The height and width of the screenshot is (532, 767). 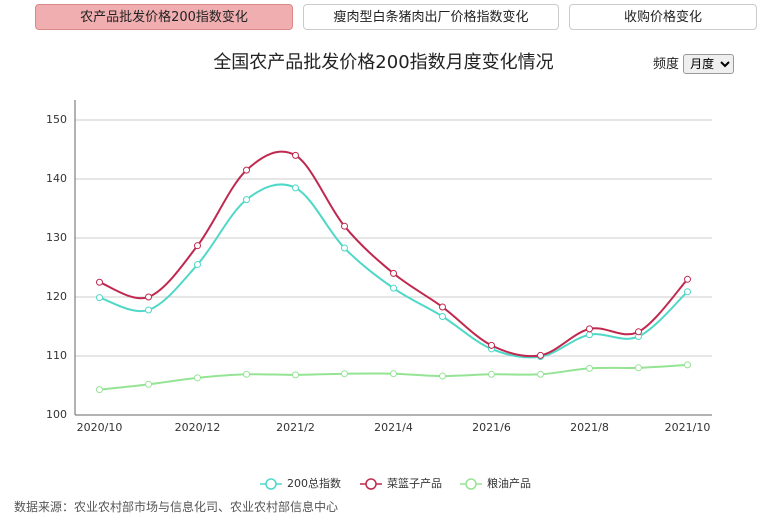 I want to click on tab: 瘦肉型白条猪肉出厂价格指数变化, so click(x=431, y=17).